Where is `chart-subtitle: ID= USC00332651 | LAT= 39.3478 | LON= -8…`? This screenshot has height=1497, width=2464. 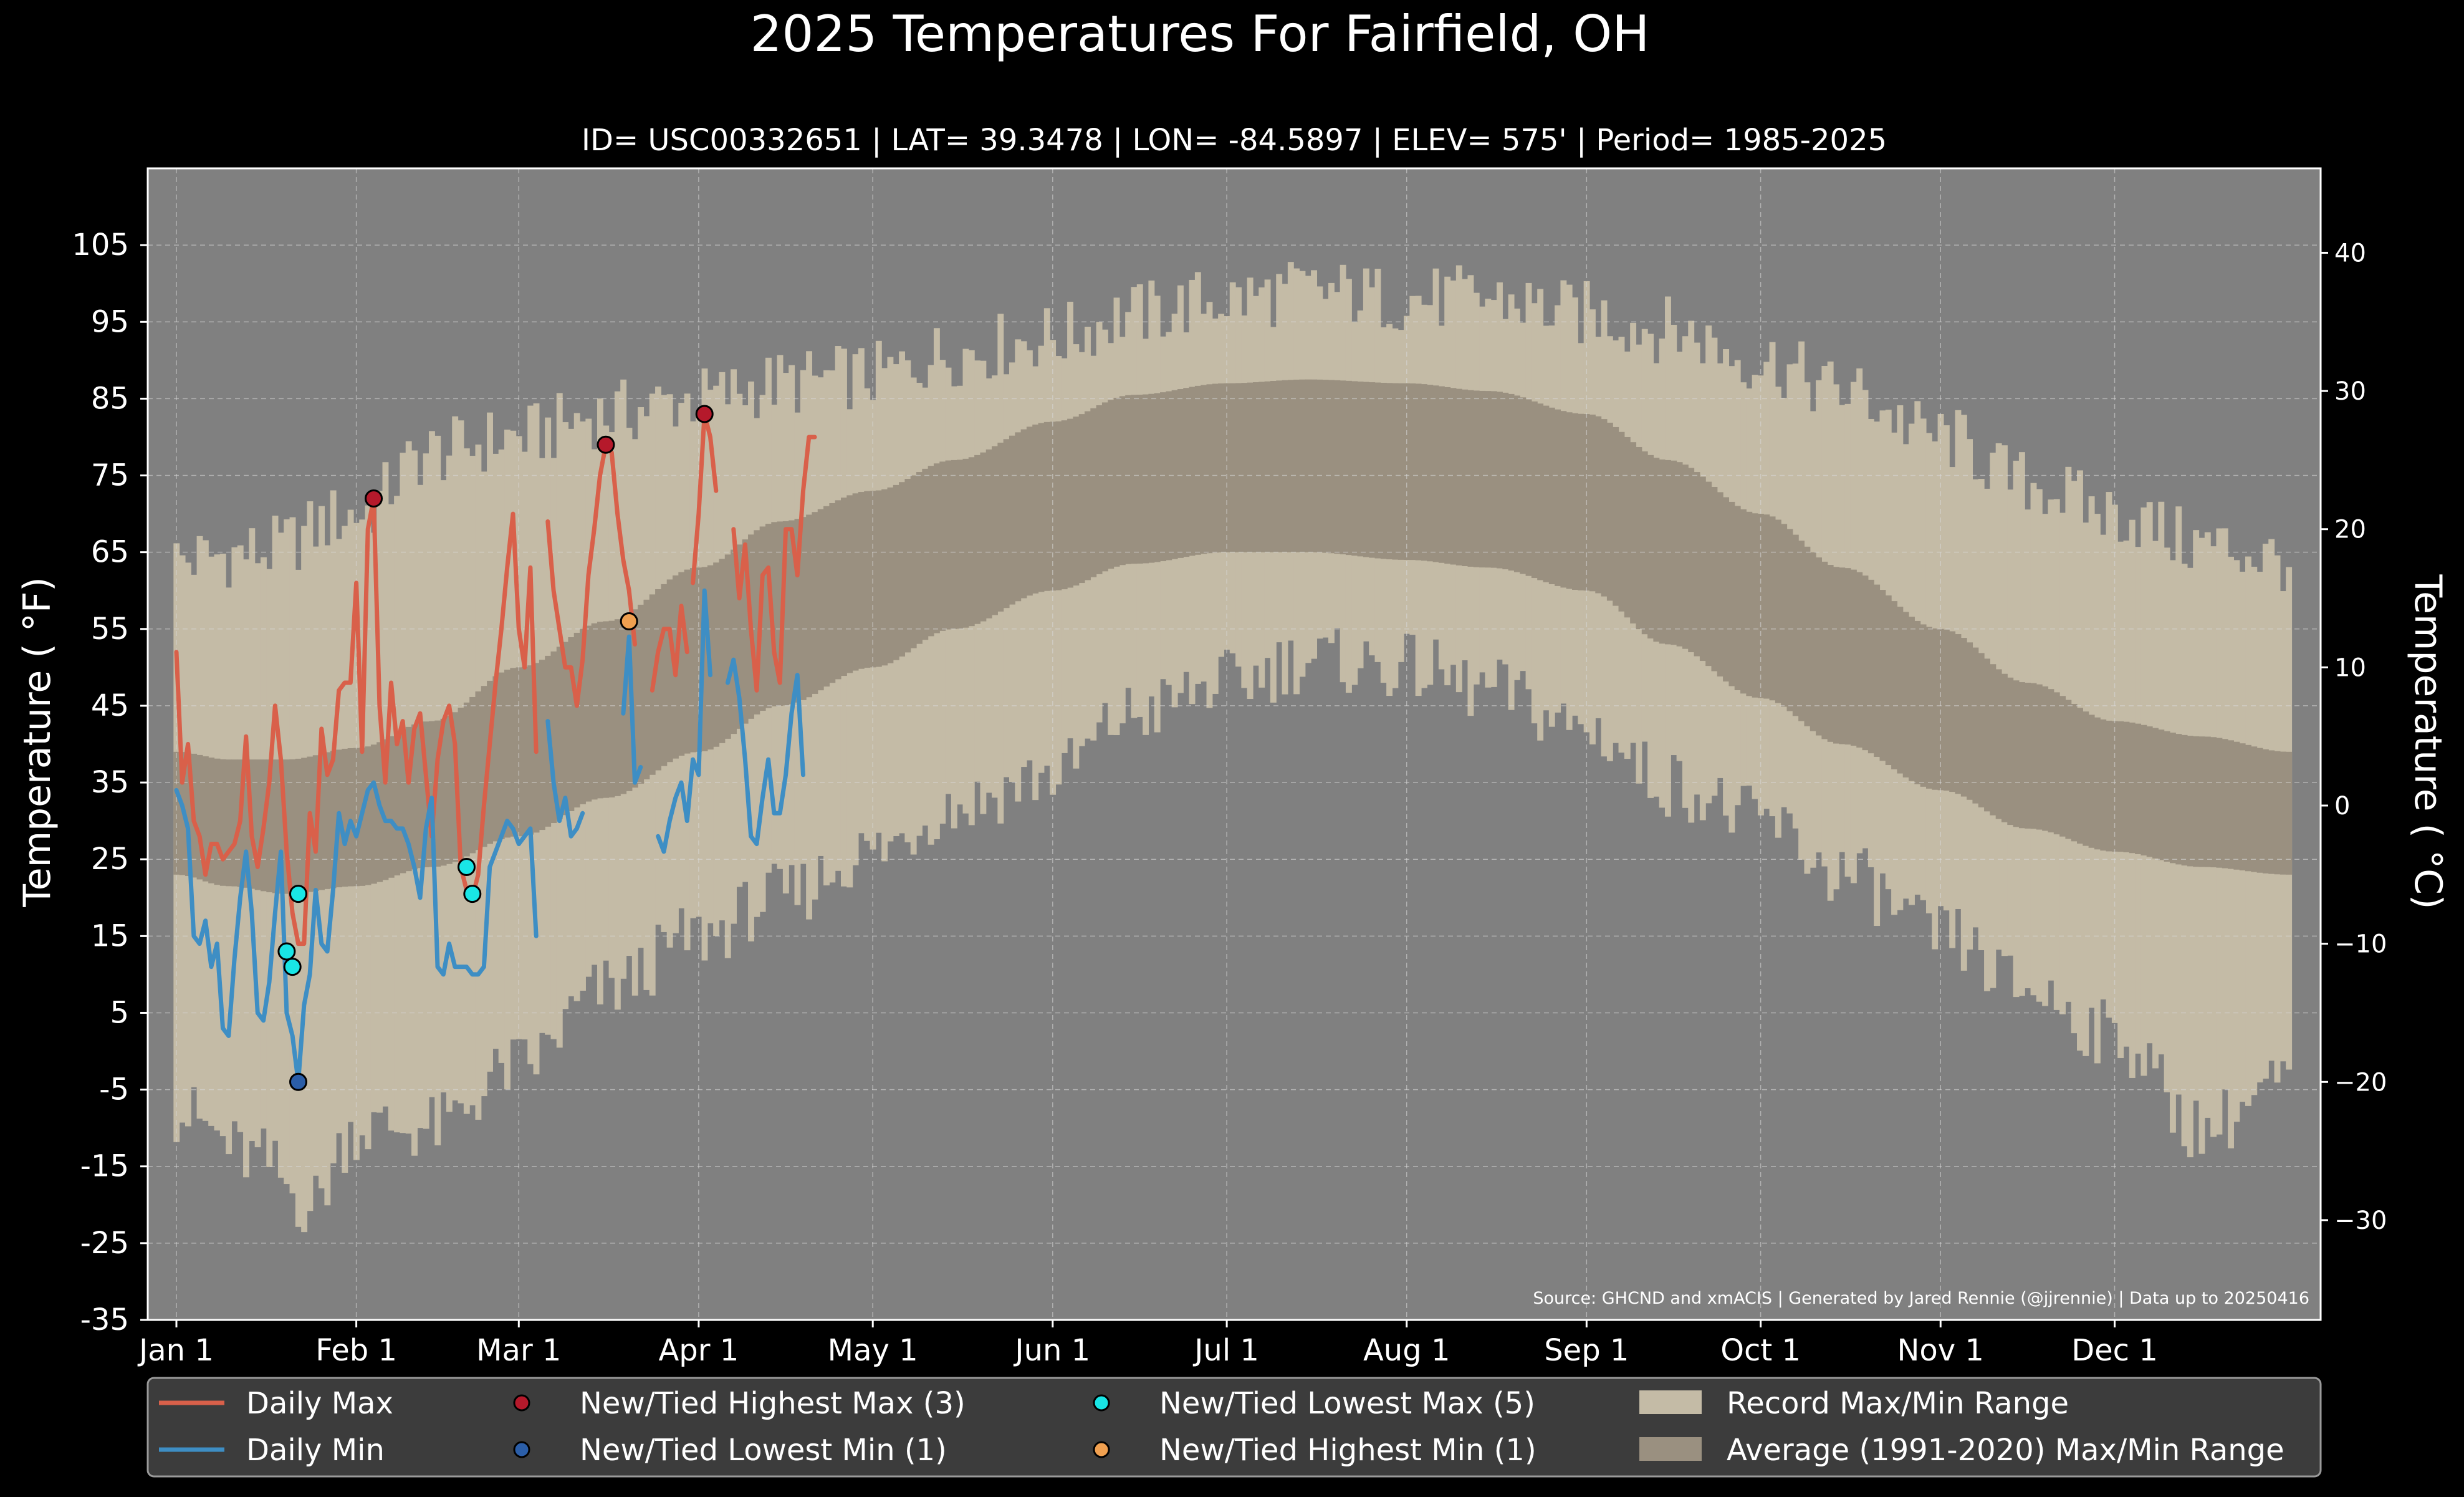 chart-subtitle: ID= USC00332651 | LAT= 39.3478 | LON= -8… is located at coordinates (1234, 140).